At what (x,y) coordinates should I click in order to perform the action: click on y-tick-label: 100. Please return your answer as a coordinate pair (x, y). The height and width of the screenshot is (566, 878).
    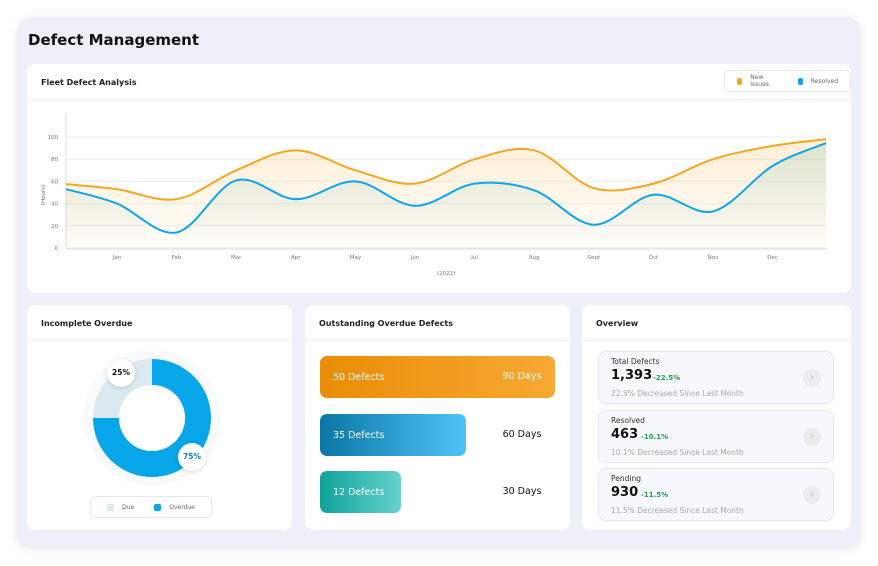
    Looking at the image, I should click on (53, 138).